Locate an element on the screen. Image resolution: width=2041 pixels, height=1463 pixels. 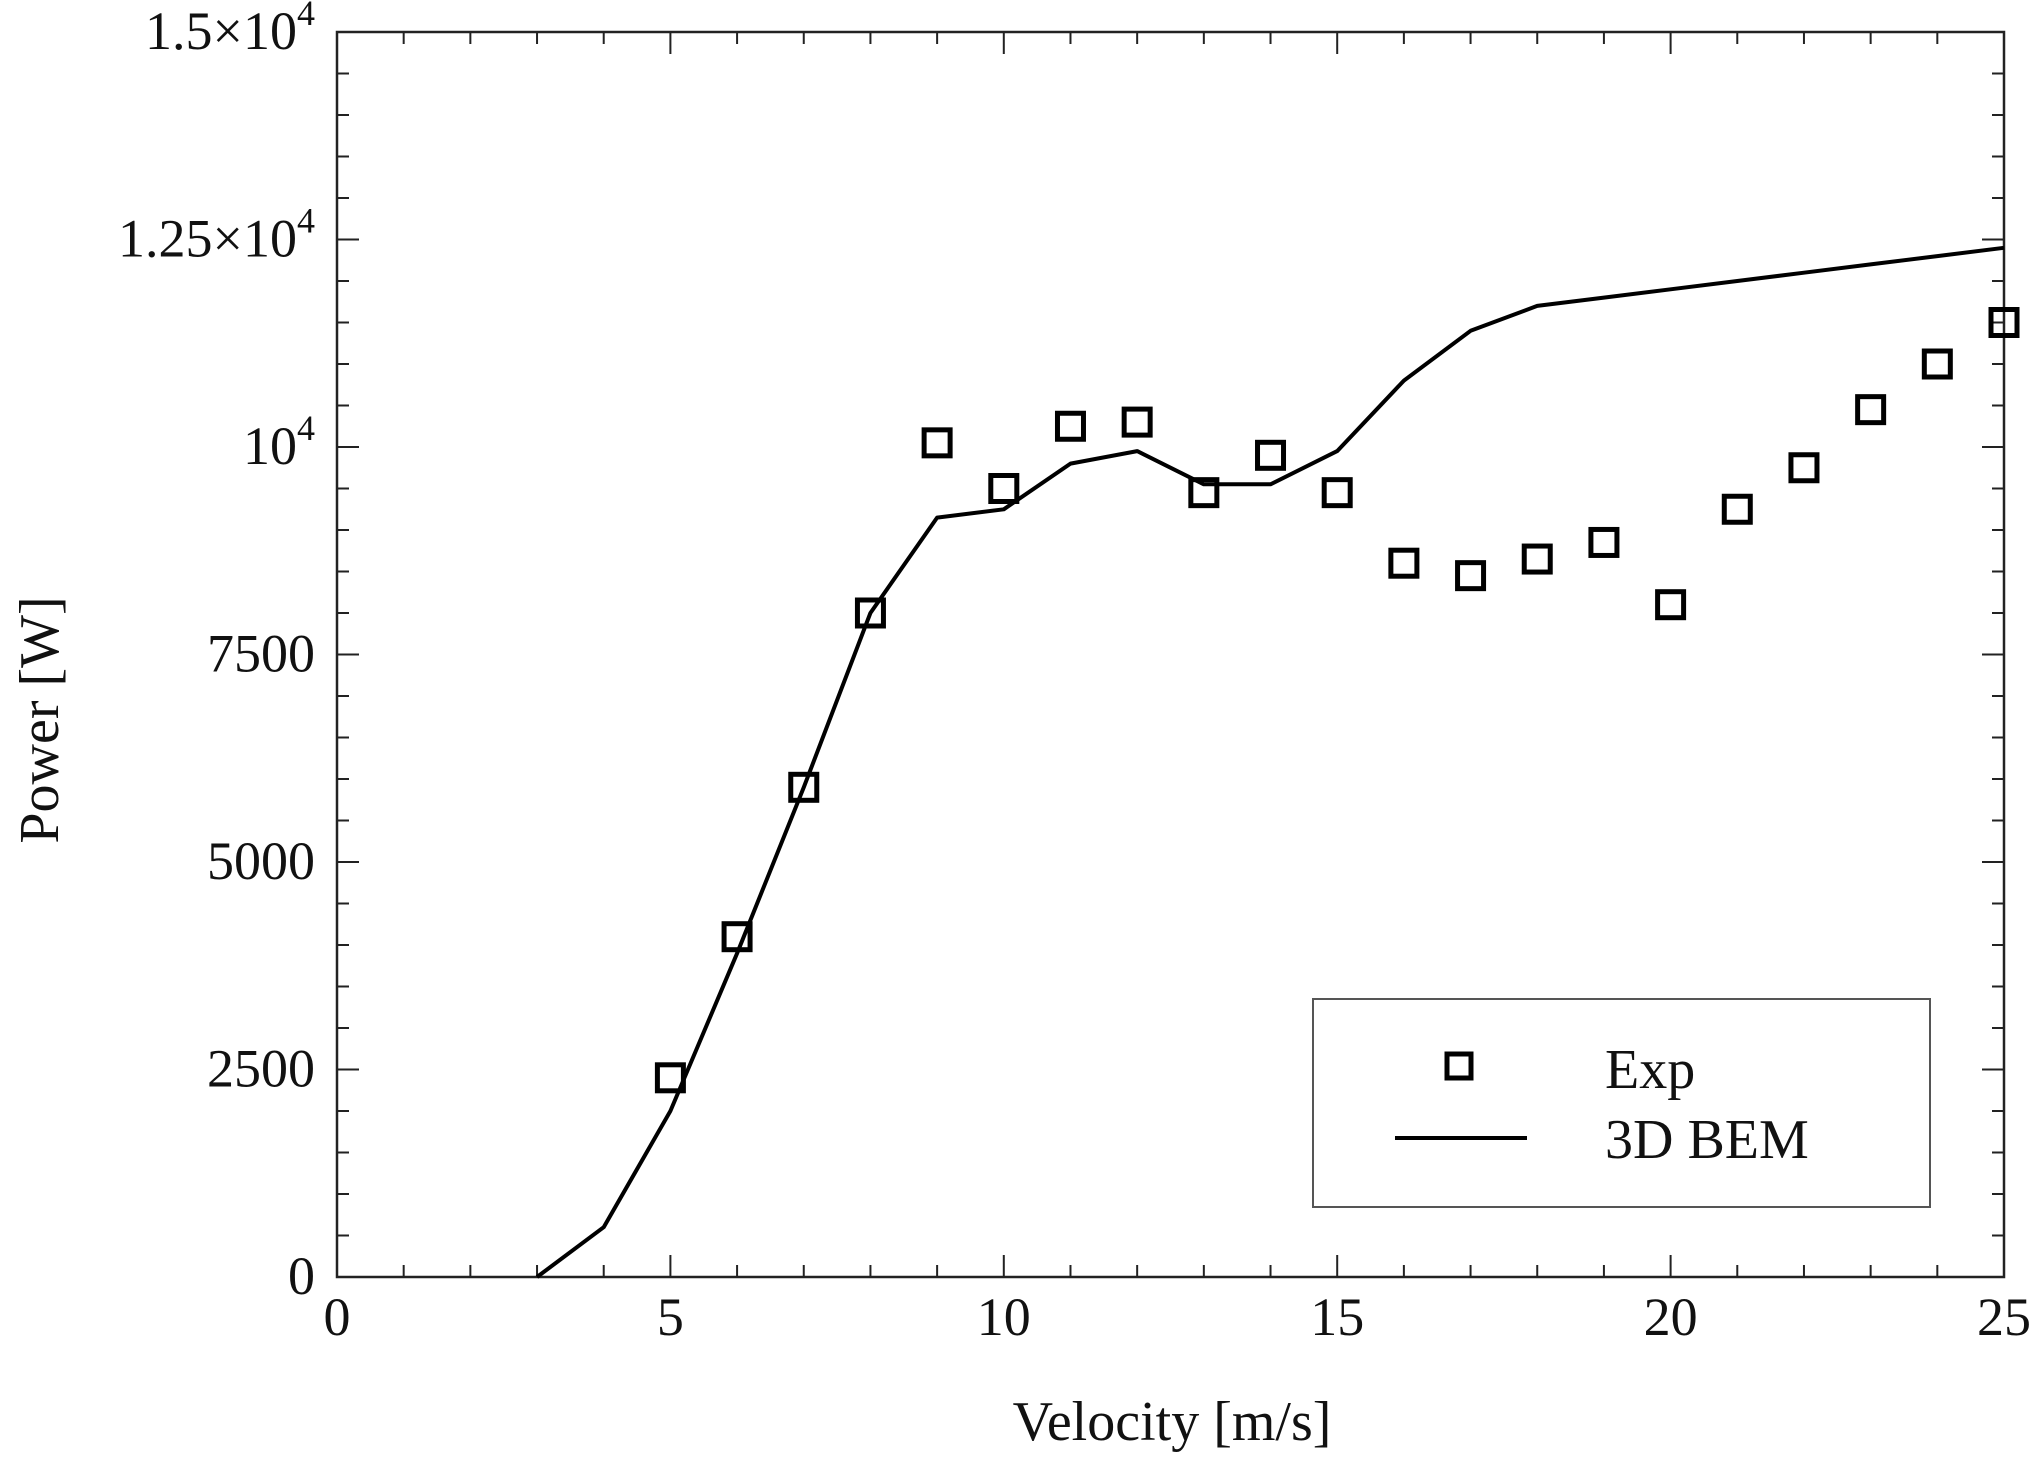
x-tick-label: 0 is located at coordinates (337, 1317).